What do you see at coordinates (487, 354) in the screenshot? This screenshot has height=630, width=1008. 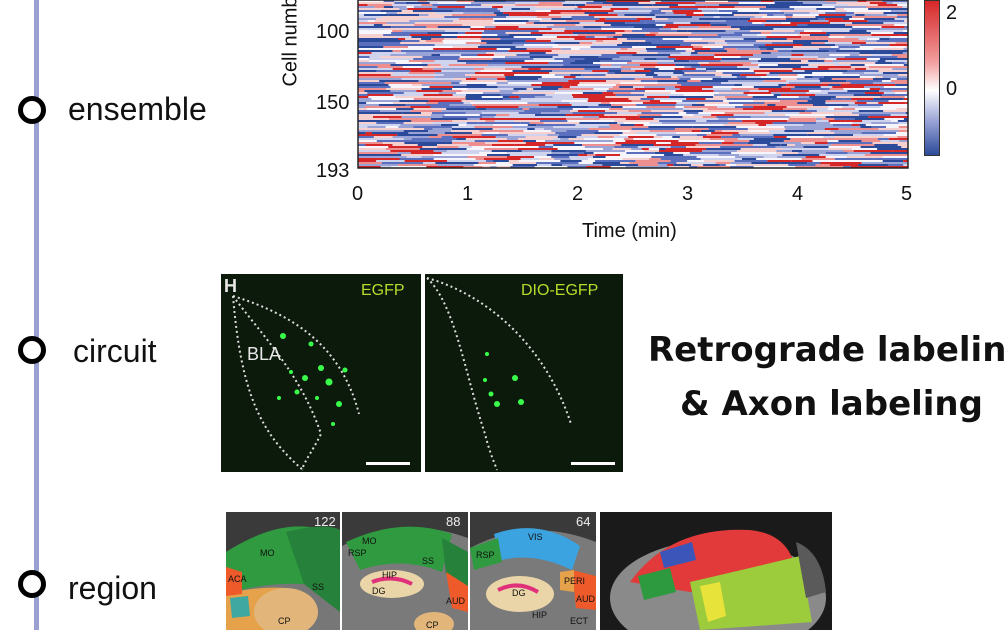 I see `labeled-cell` at bounding box center [487, 354].